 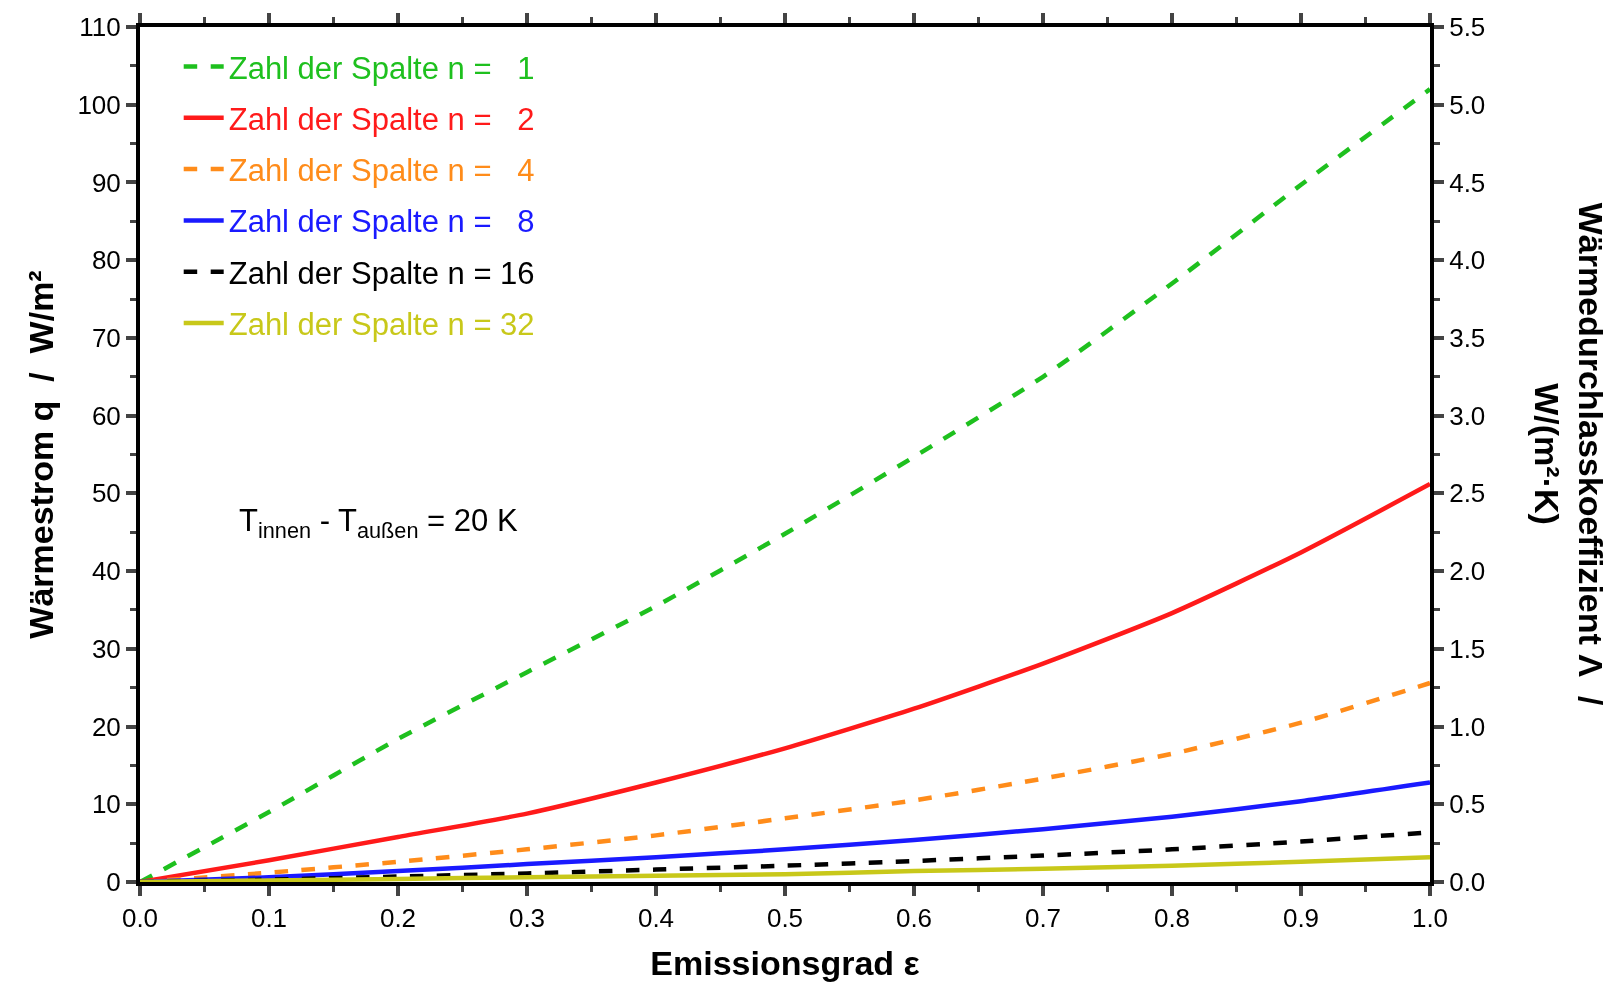 What do you see at coordinates (1467, 882) in the screenshot?
I see `y2-tick-label: 0.0` at bounding box center [1467, 882].